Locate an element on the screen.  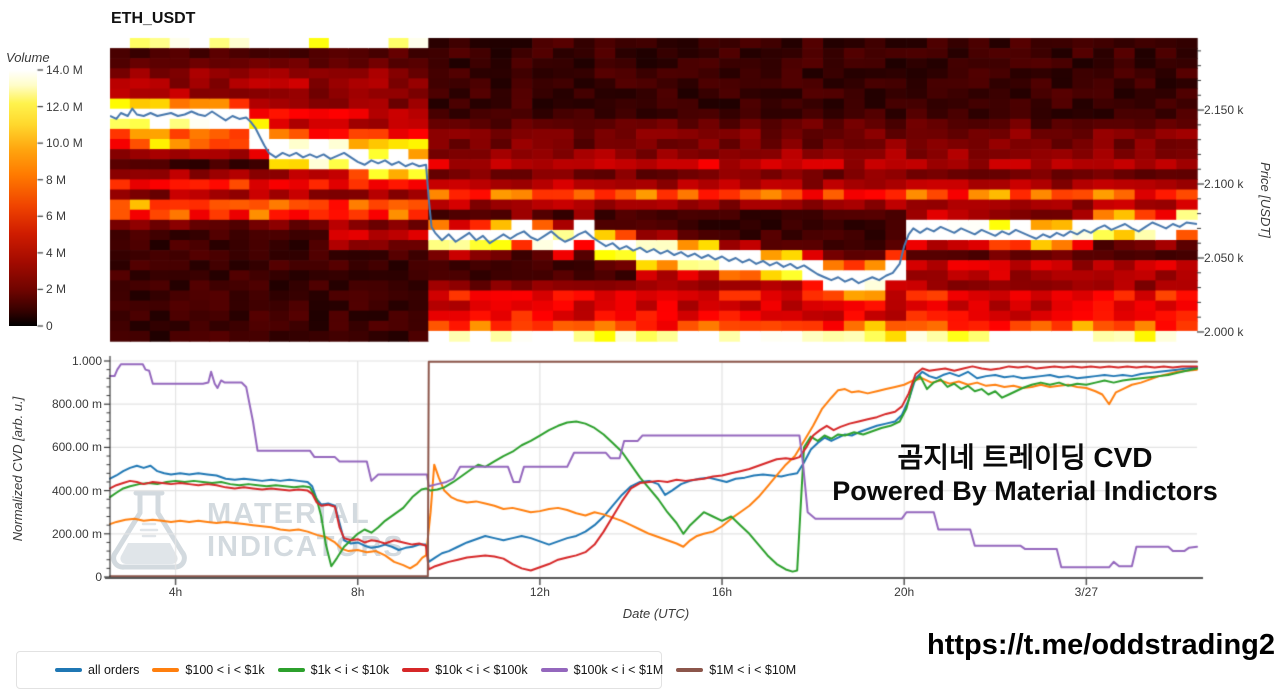
legend-item-2: $1k < i < $10k is located at coordinates (333, 670).